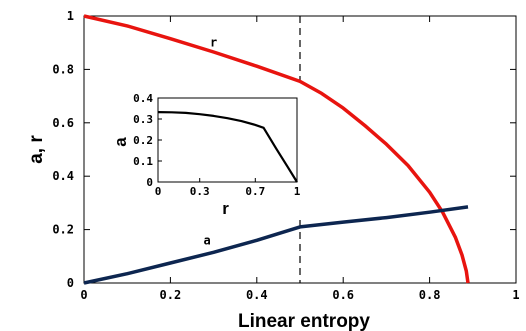 The height and width of the screenshot is (331, 526). I want to click on x-tick-label: 0.8, so click(430, 295).